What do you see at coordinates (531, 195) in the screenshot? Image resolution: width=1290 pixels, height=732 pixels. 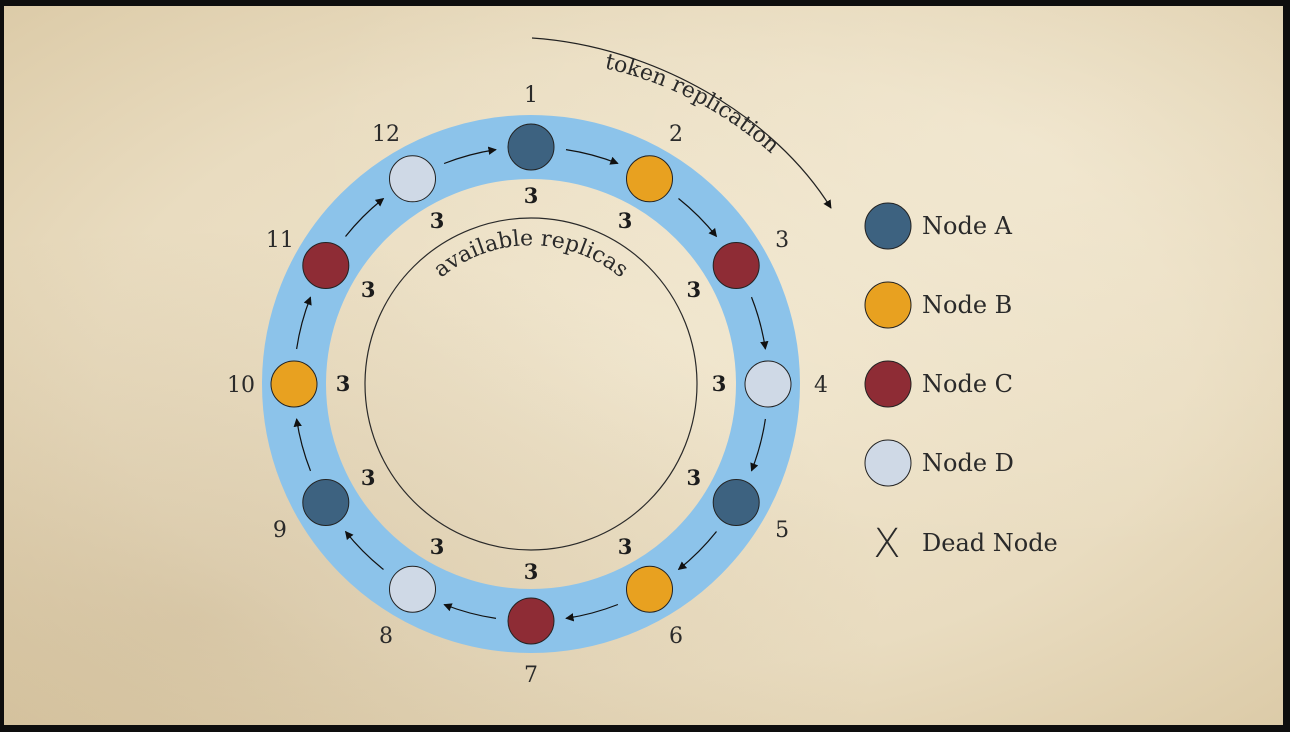 I see `replica-count-1: 3` at bounding box center [531, 195].